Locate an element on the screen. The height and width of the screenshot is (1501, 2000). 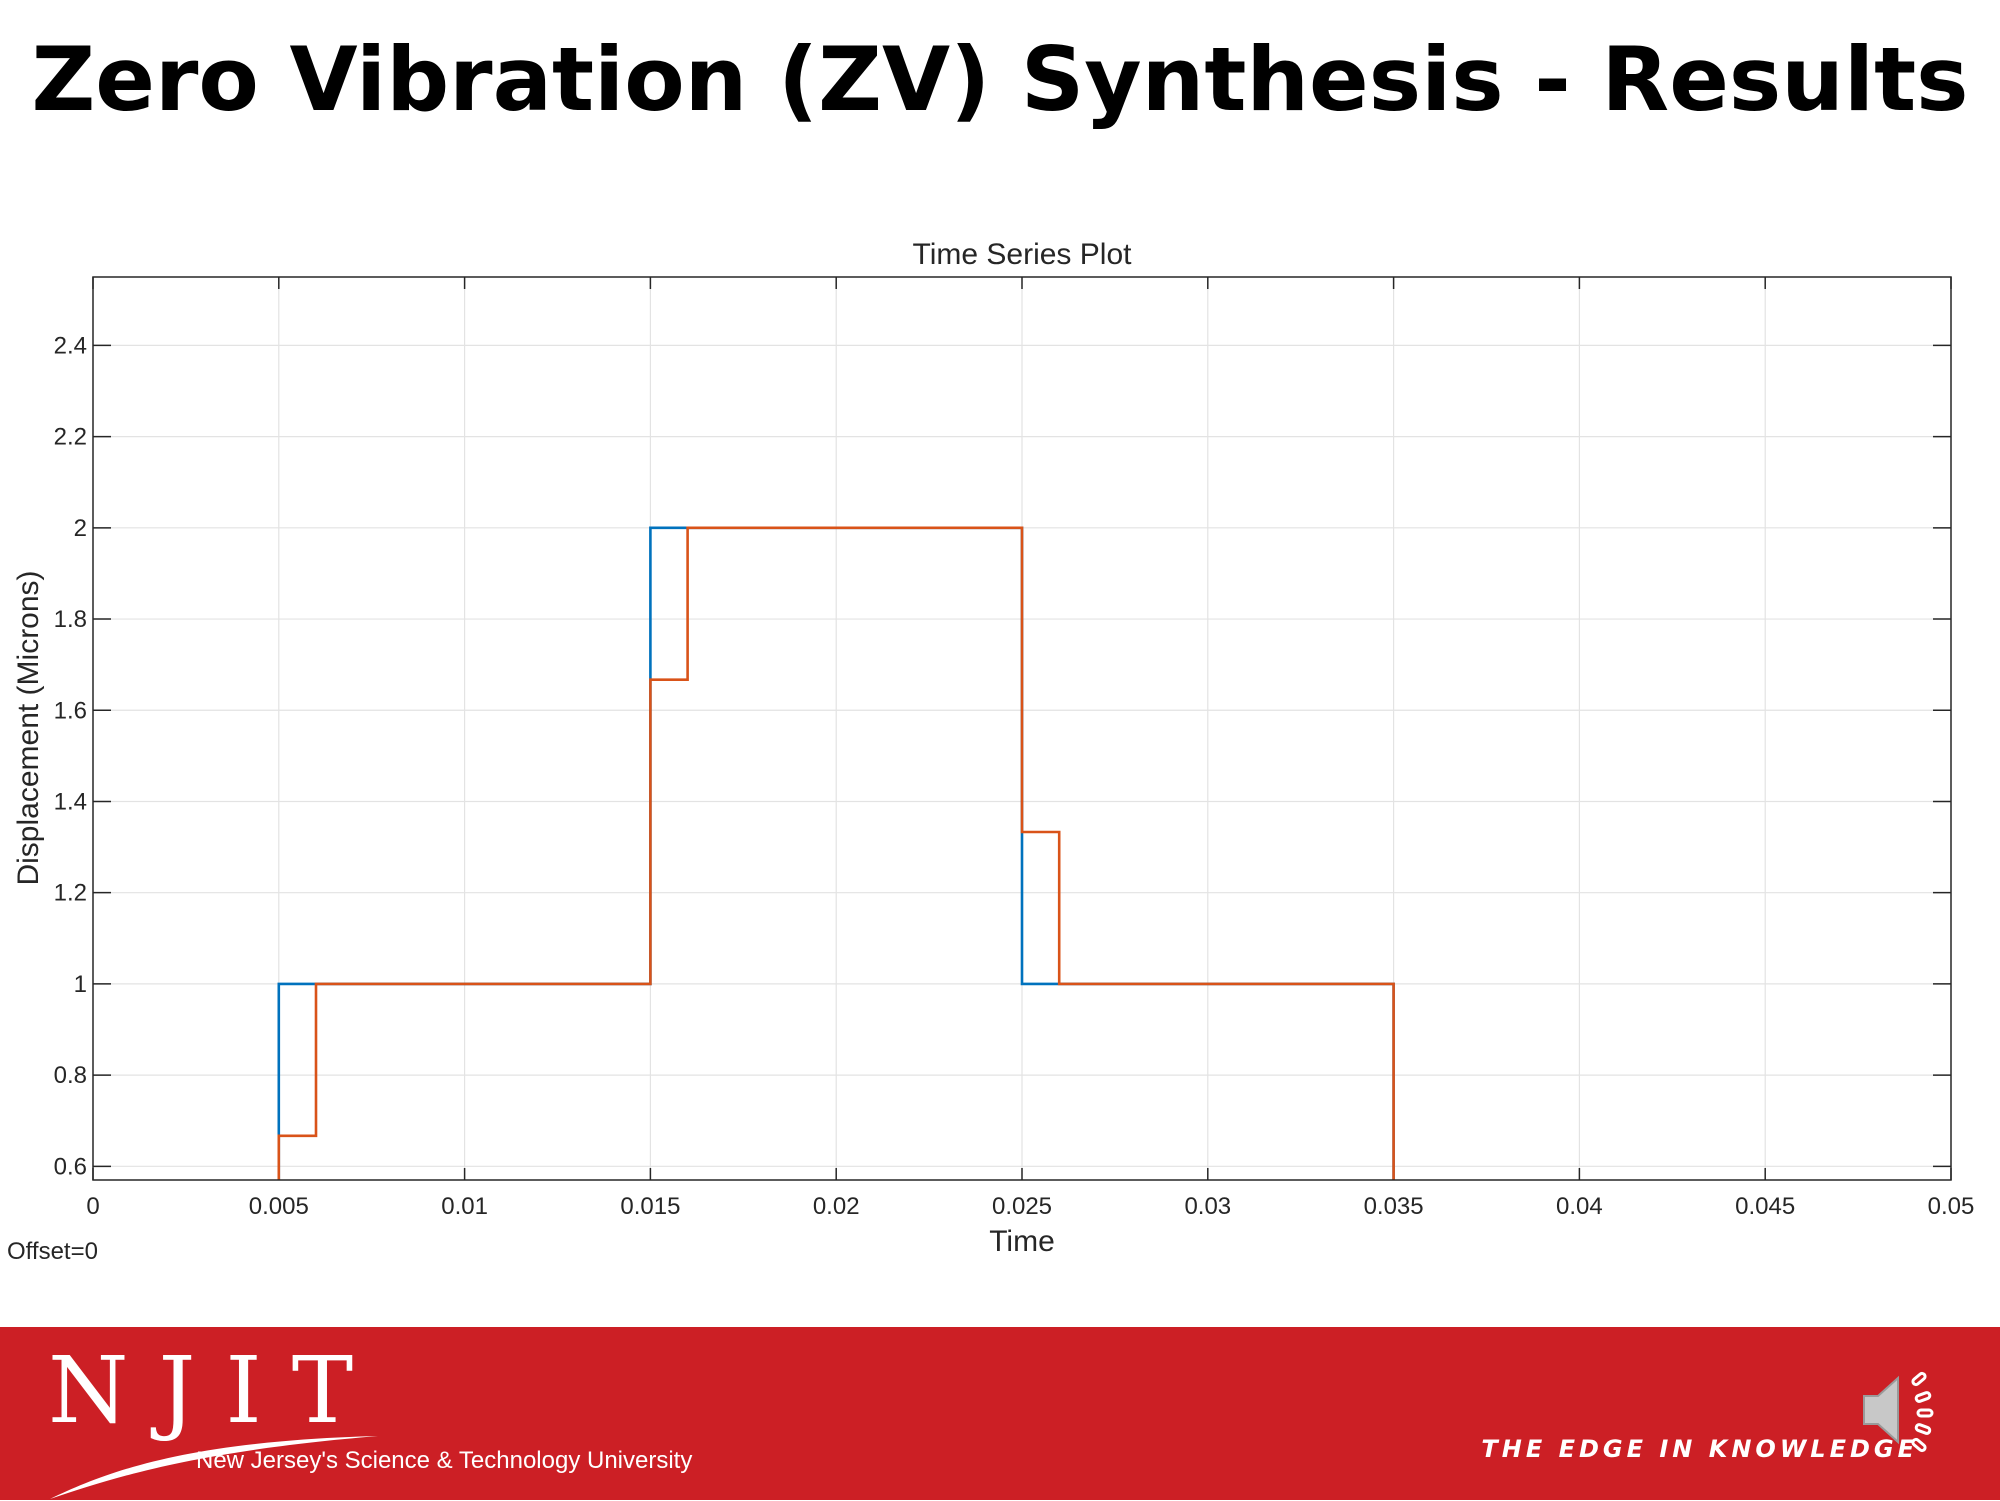
x-tick-label: 0.03 is located at coordinates (1207, 1206).